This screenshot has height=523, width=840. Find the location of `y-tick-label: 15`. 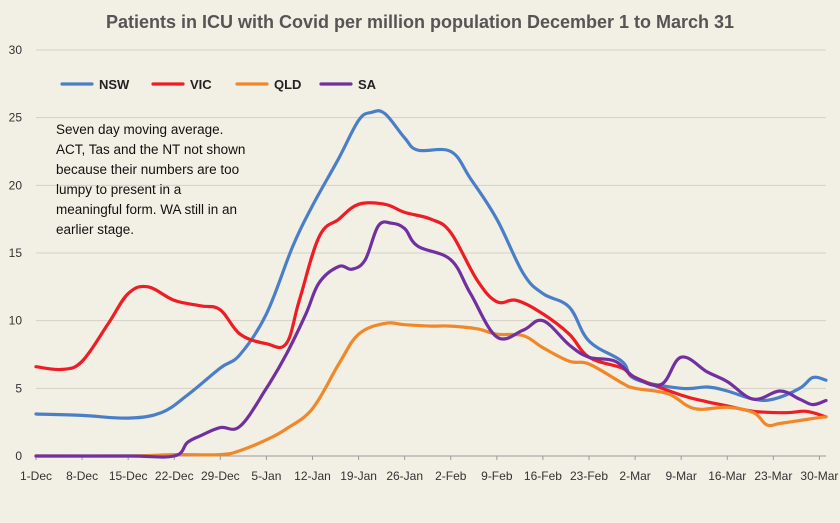

y-tick-label: 15 is located at coordinates (16, 253).